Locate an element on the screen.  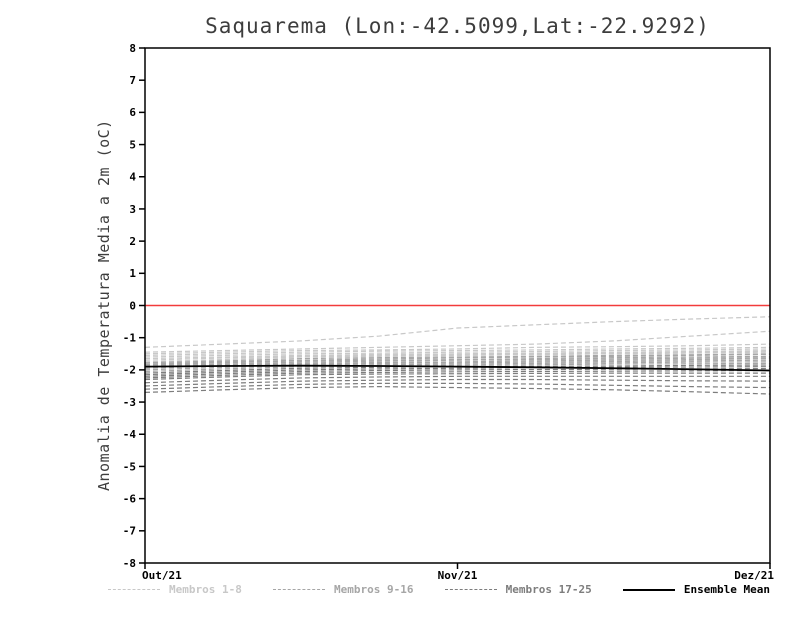
legend-item-ensemble-mean: Ensemble Mean is located at coordinates (696, 589).